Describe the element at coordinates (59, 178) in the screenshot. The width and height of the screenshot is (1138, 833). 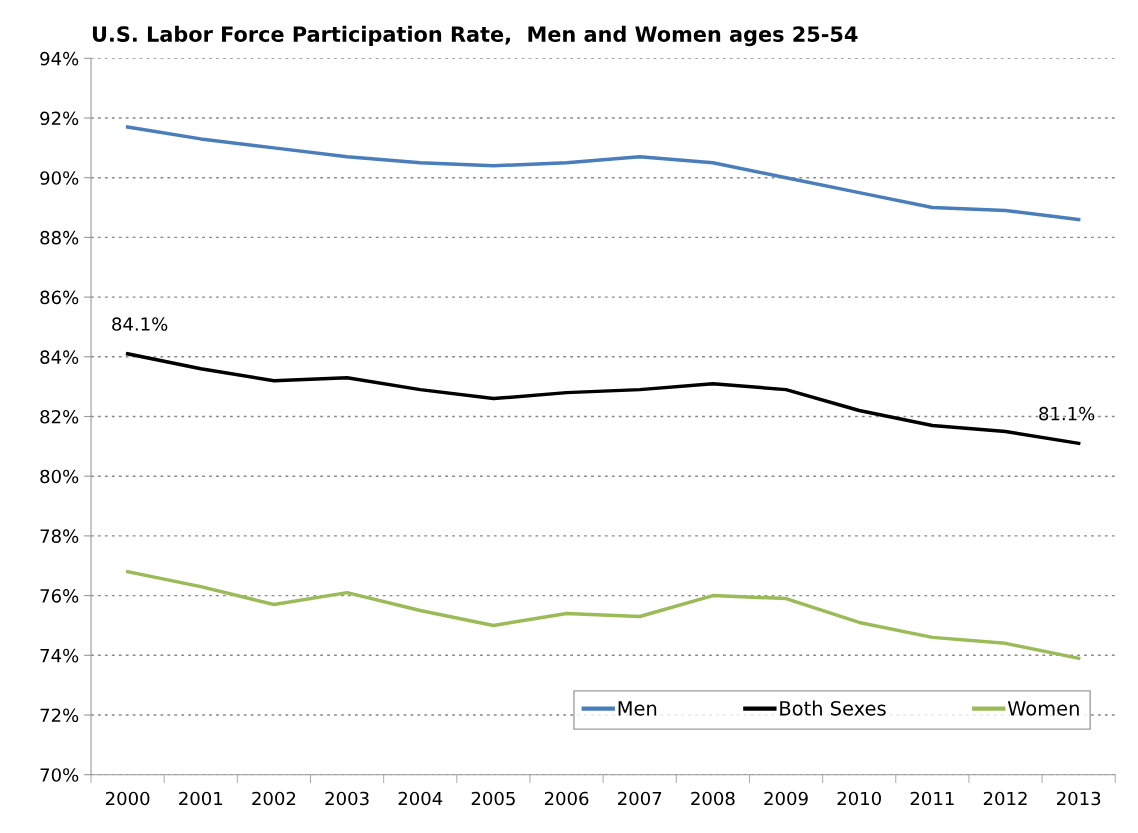
I see `y-tick-label: 90%` at that location.